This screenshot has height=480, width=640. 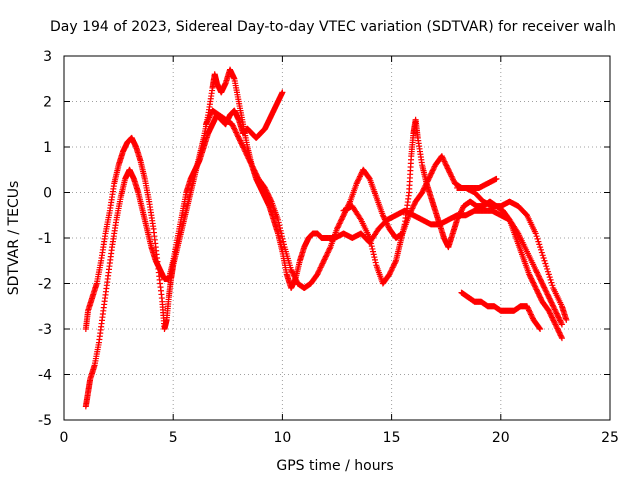 I want to click on x-tick-label: 5, so click(x=173, y=438).